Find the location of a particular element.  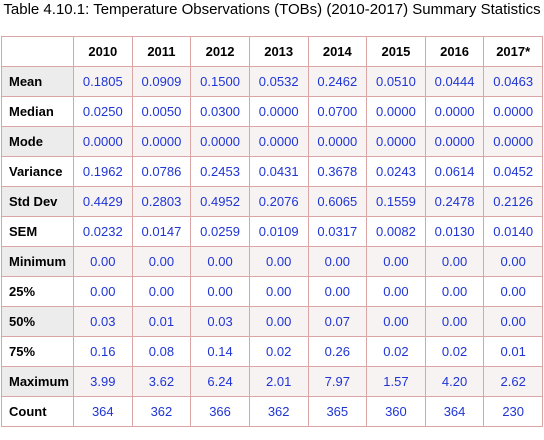

row-header: Median is located at coordinates (37, 111).